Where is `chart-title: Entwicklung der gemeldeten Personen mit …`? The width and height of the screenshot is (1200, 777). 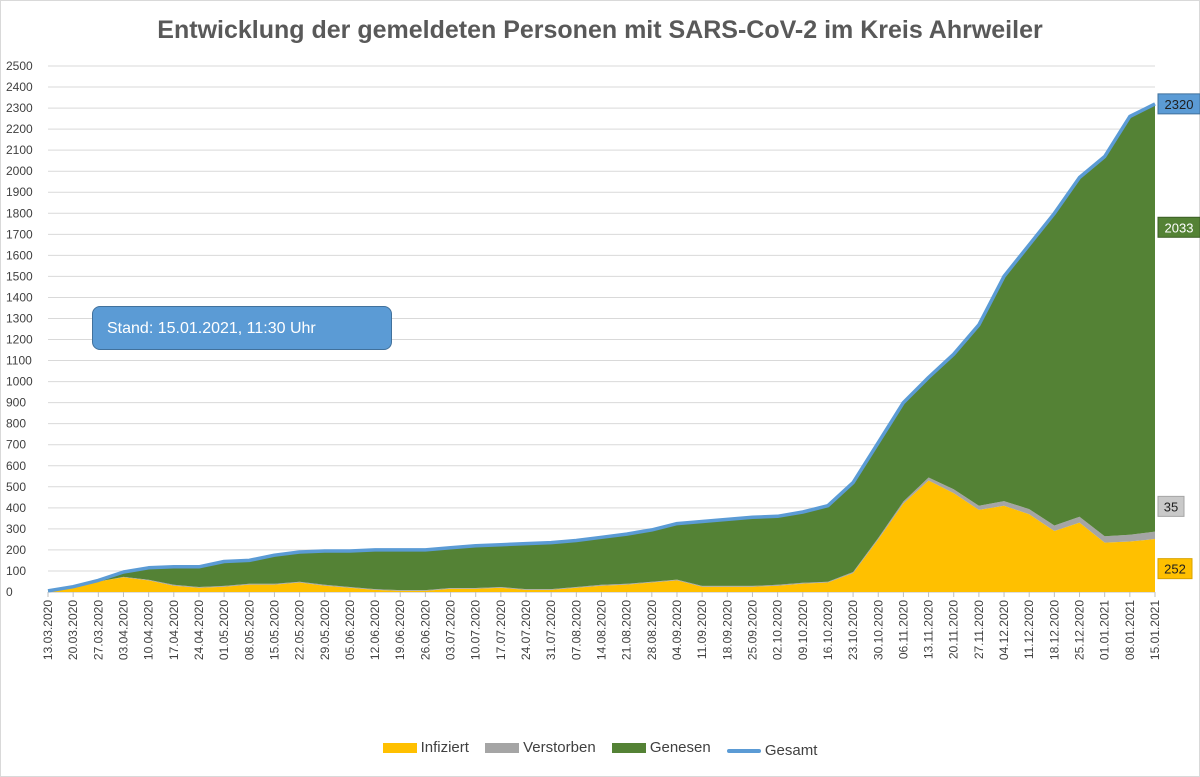
chart-title: Entwicklung der gemeldeten Personen mit … is located at coordinates (600, 30).